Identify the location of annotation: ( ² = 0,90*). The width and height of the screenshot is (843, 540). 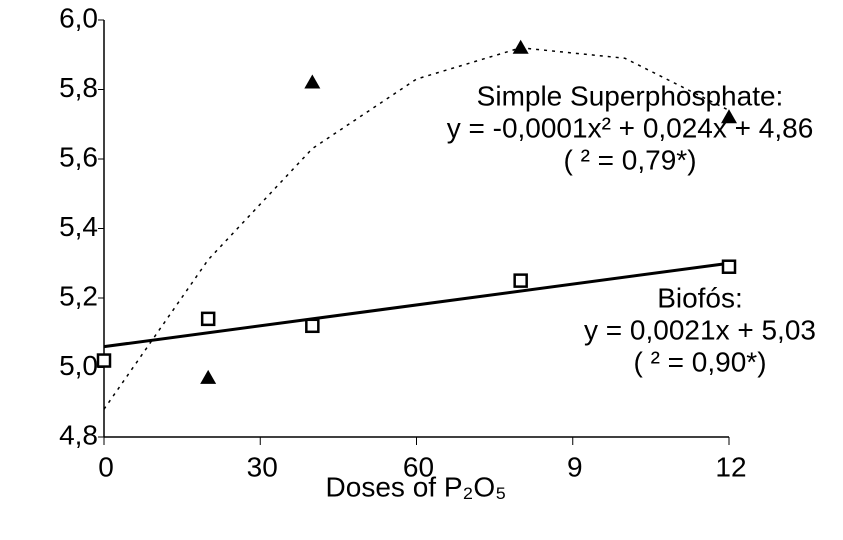
(699, 361).